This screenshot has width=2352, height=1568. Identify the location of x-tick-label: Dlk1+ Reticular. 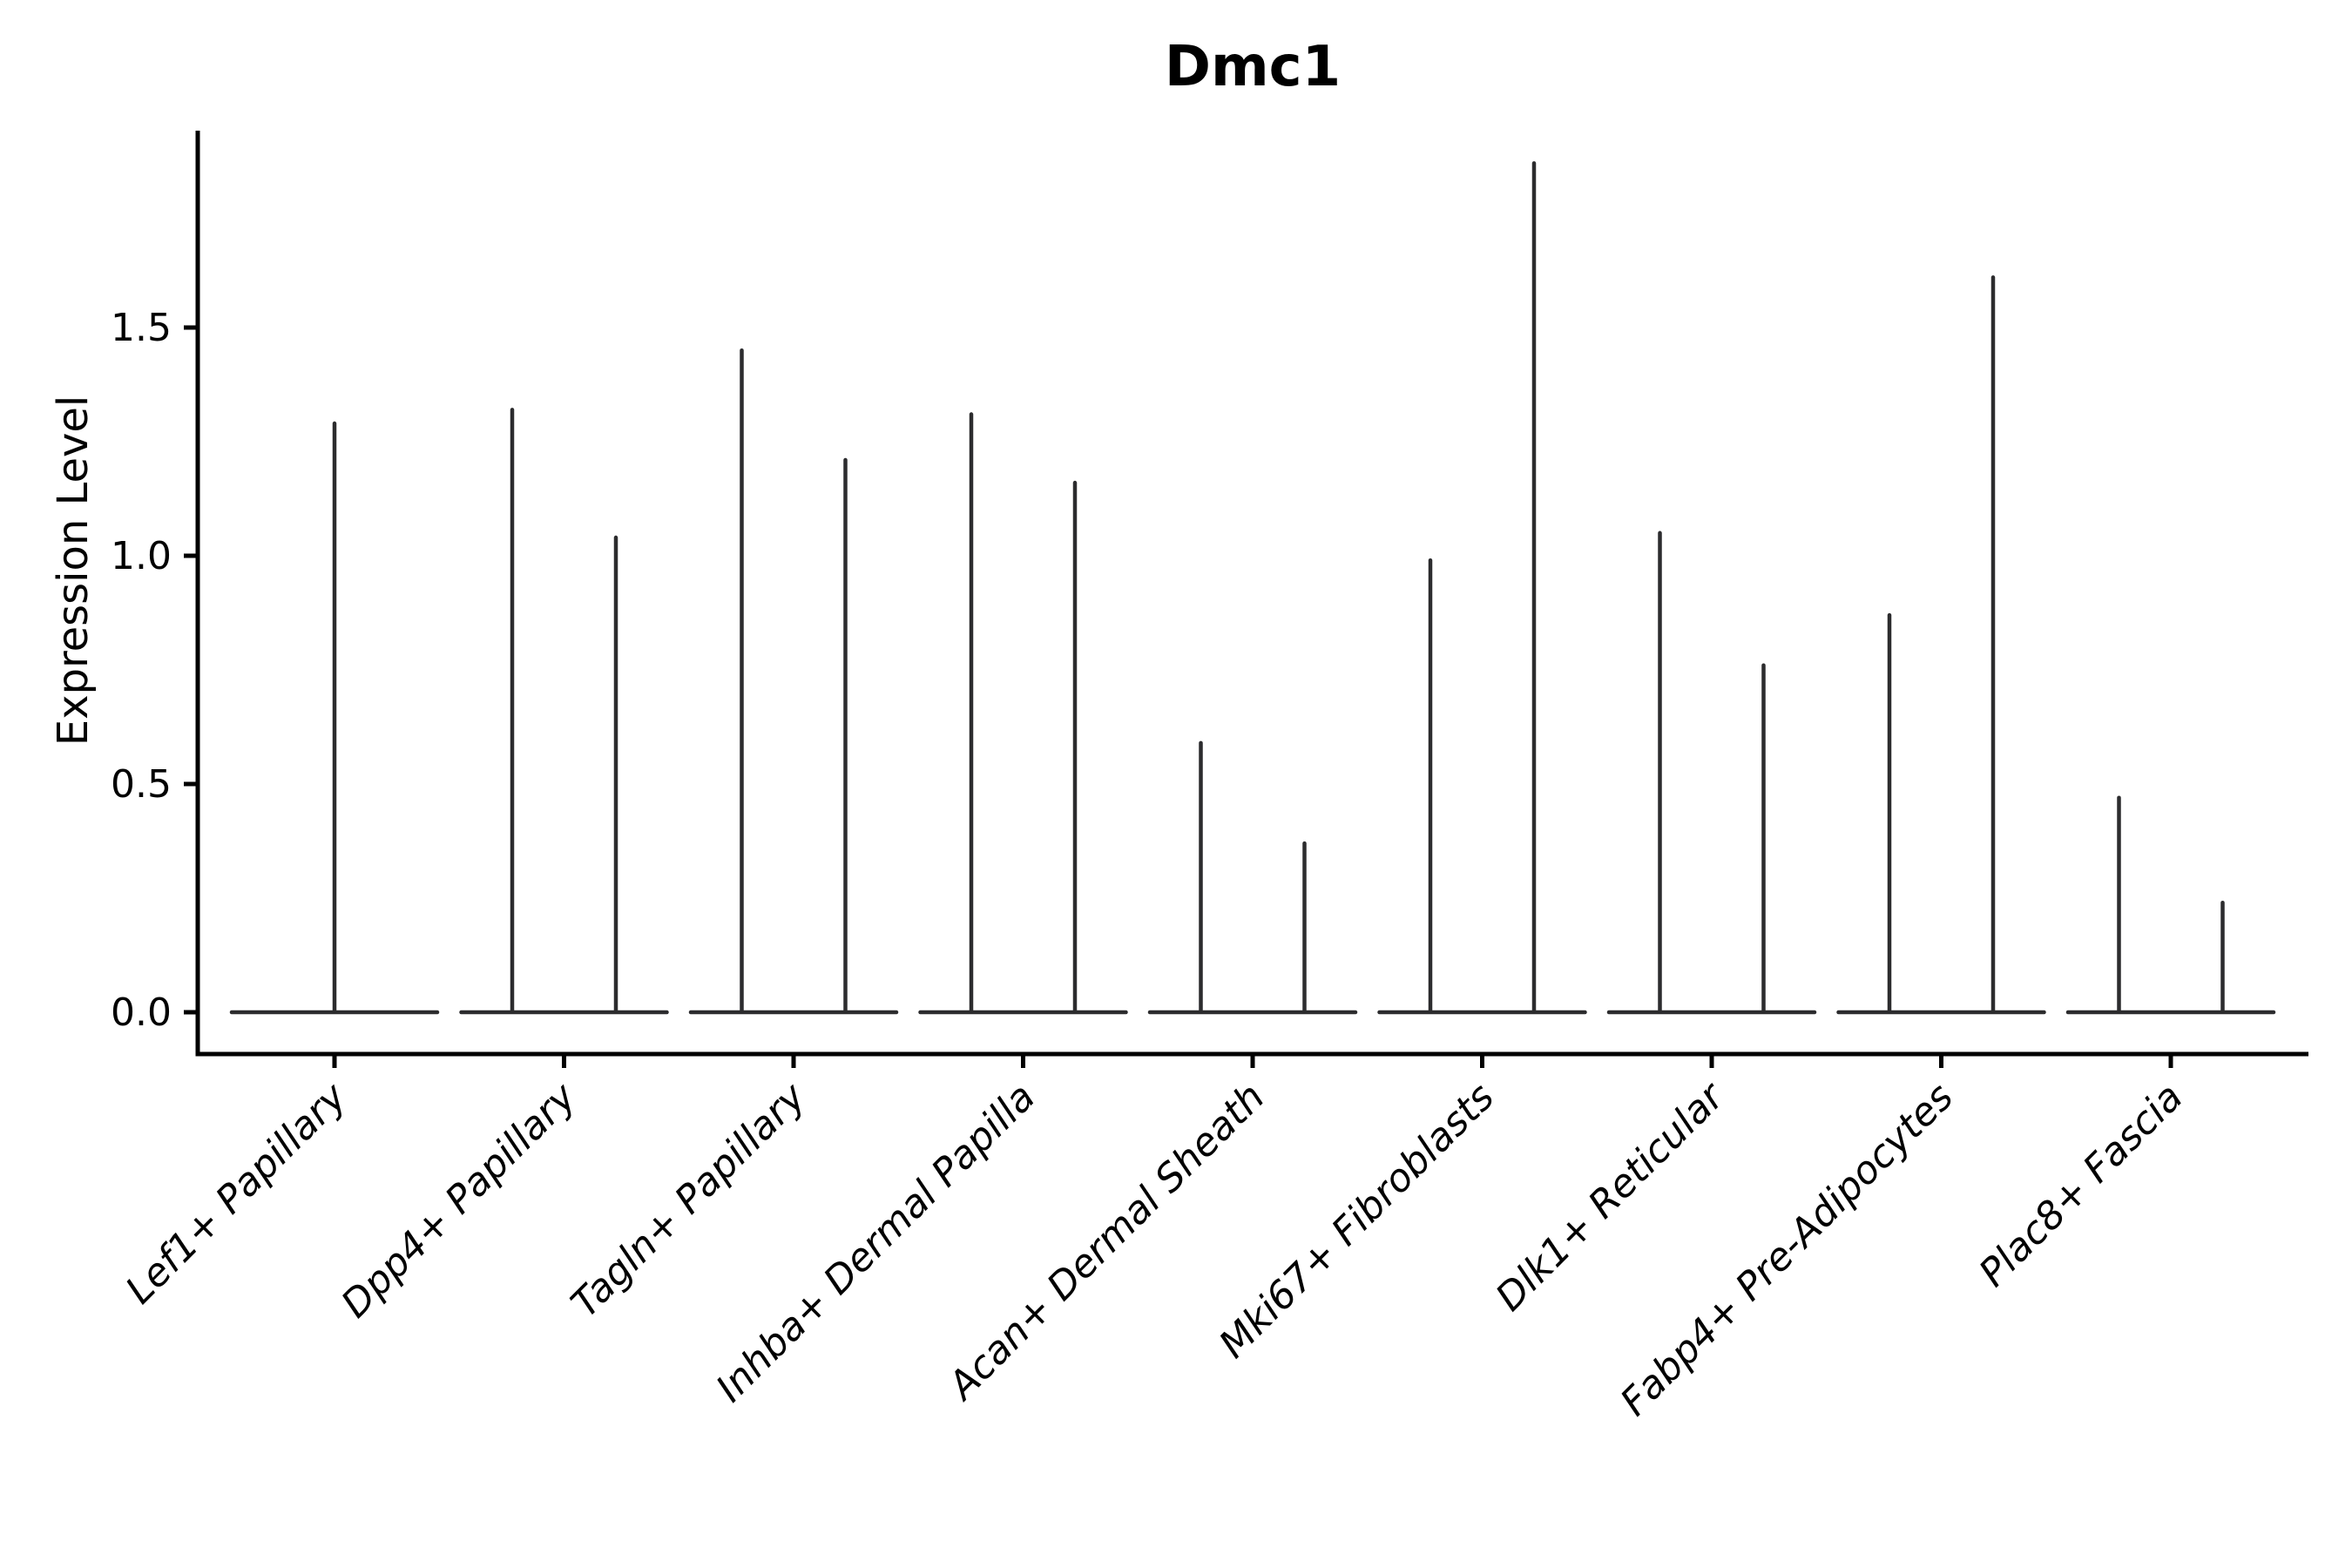
(1610, 1196).